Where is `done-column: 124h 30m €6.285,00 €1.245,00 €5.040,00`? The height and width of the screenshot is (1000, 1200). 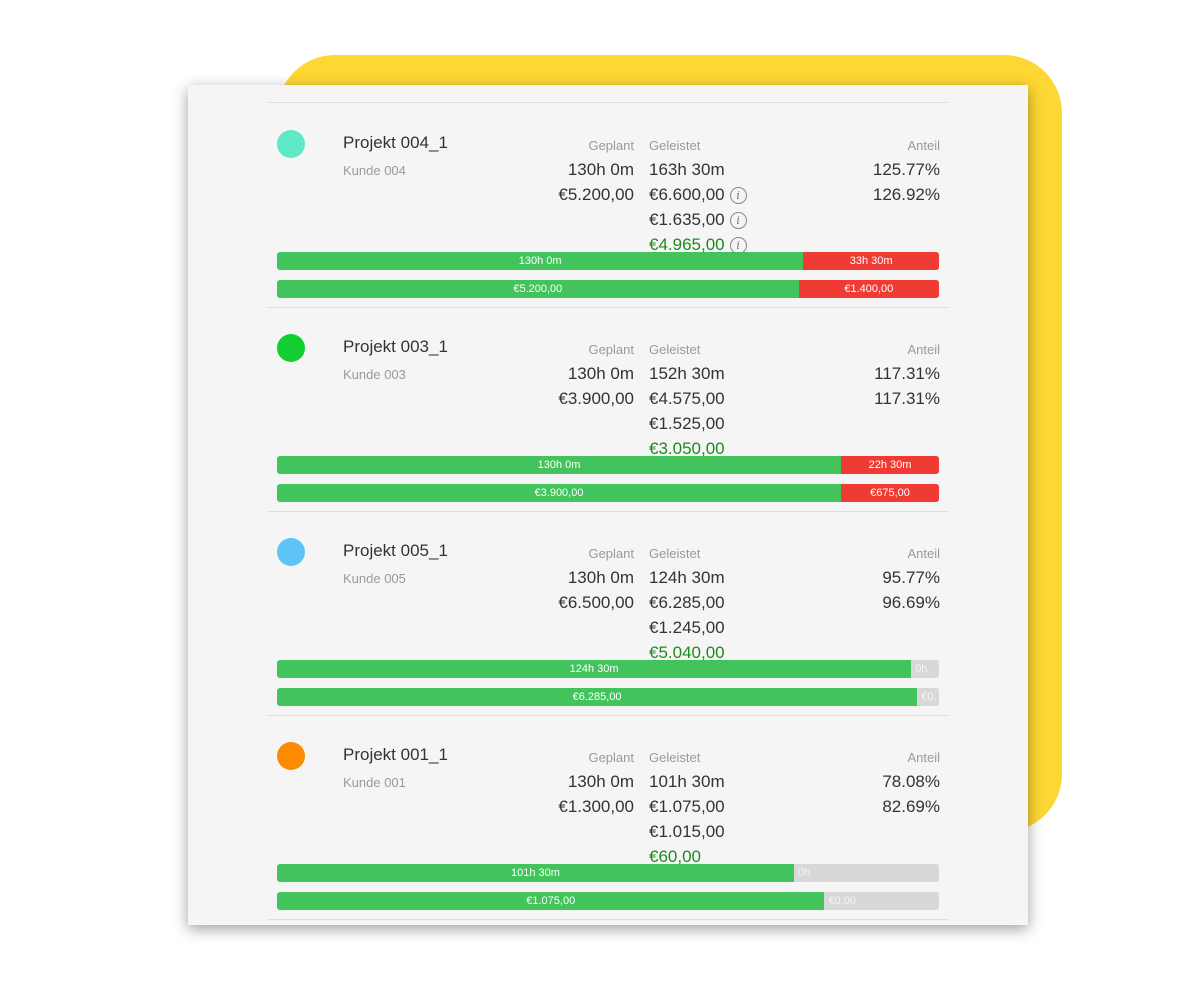
done-column: 124h 30m €6.285,00 €1.245,00 €5.040,00 is located at coordinates (687, 615).